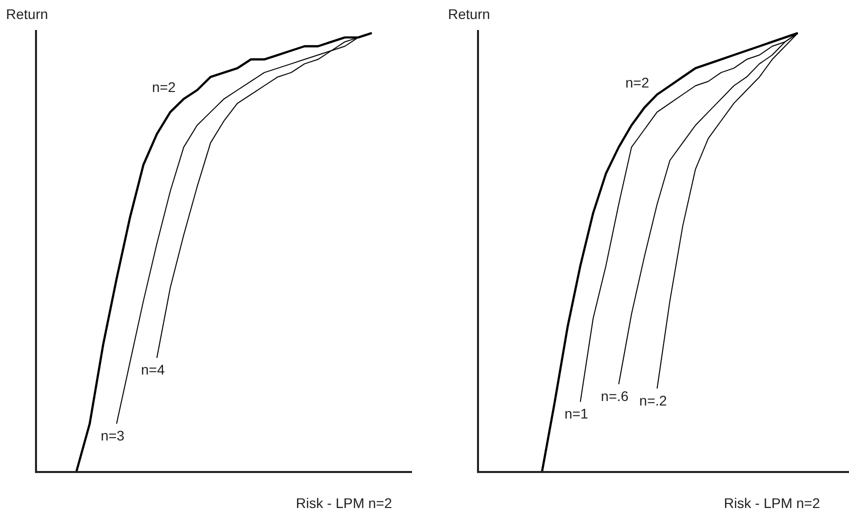 The image size is (849, 521). I want to click on series-label: n=.2, so click(653, 400).